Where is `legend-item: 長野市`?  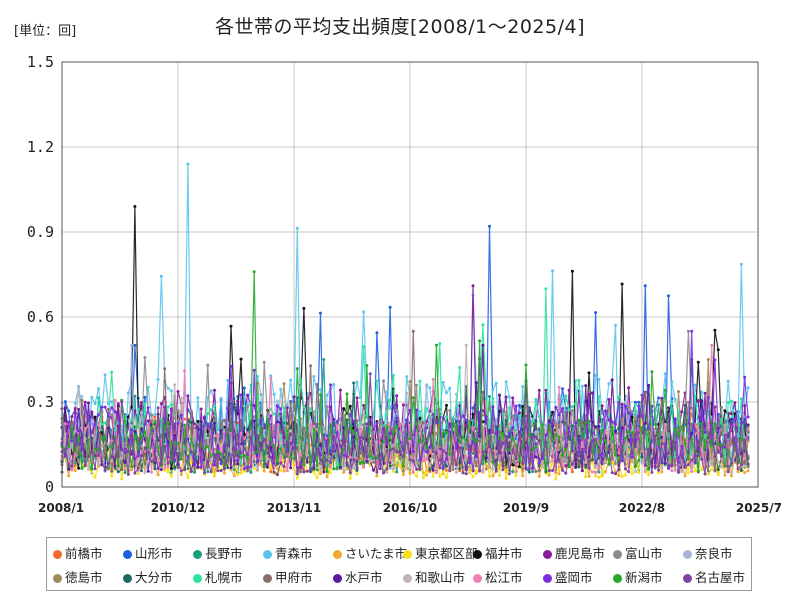 legend-item: 長野市 is located at coordinates (218, 552).